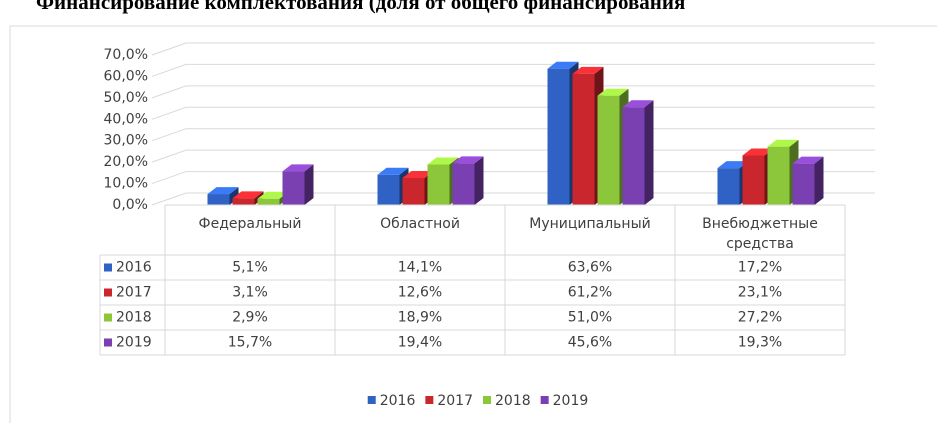  What do you see at coordinates (420, 343) in the screenshot?
I see `data-label: 19,4%` at bounding box center [420, 343].